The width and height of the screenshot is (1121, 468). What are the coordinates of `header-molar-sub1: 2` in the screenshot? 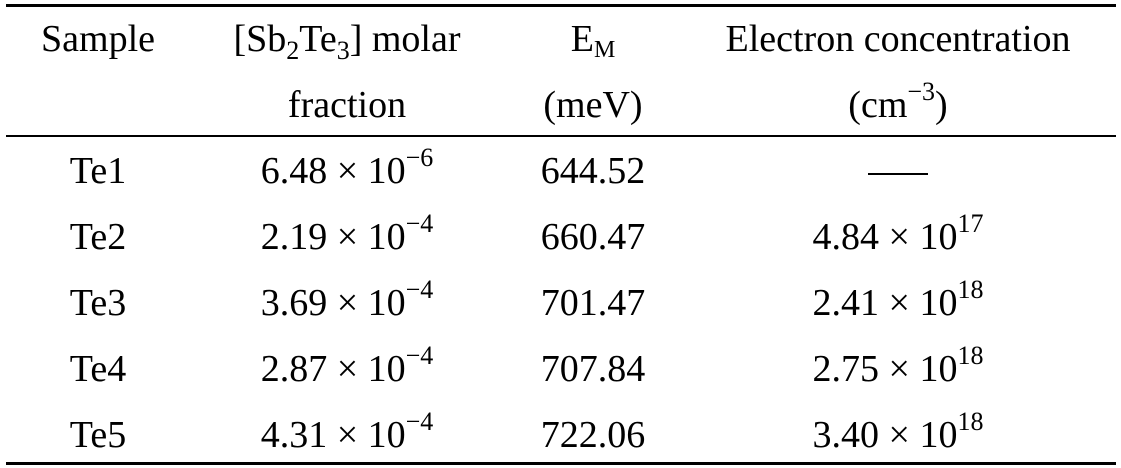 It's located at (293, 50).